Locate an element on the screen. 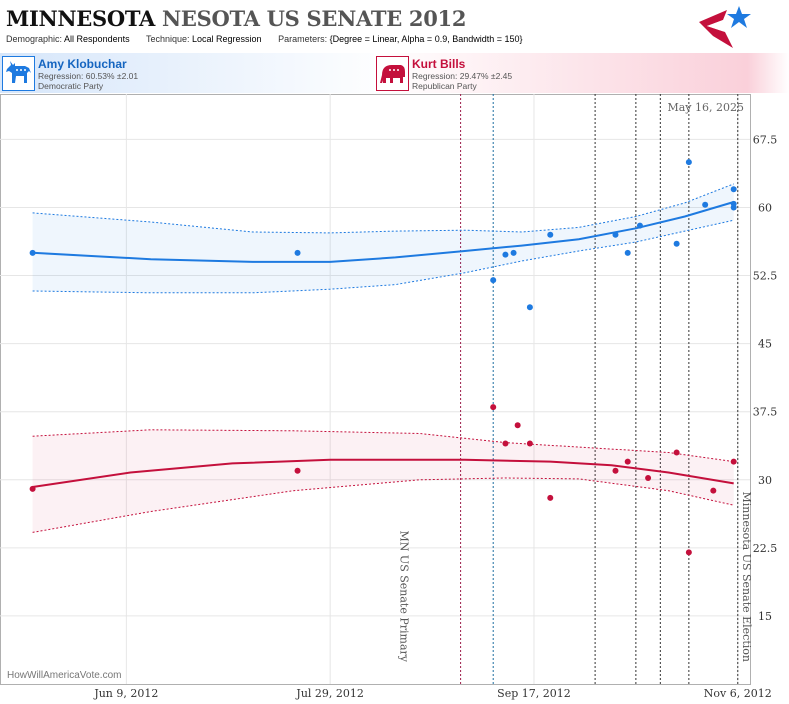 This screenshot has height=704, width=789. rep-band-fill is located at coordinates (383, 481).